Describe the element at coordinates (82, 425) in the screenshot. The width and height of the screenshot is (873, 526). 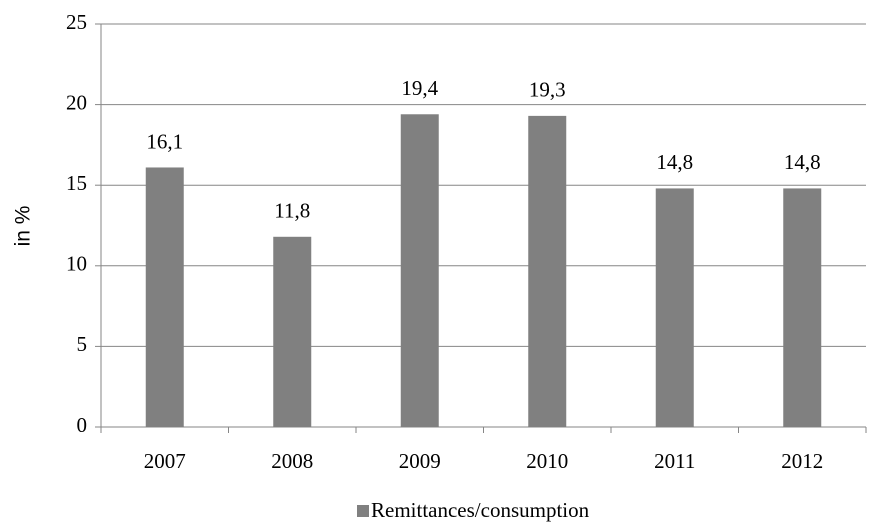
I see `y-tick-label: 0` at that location.